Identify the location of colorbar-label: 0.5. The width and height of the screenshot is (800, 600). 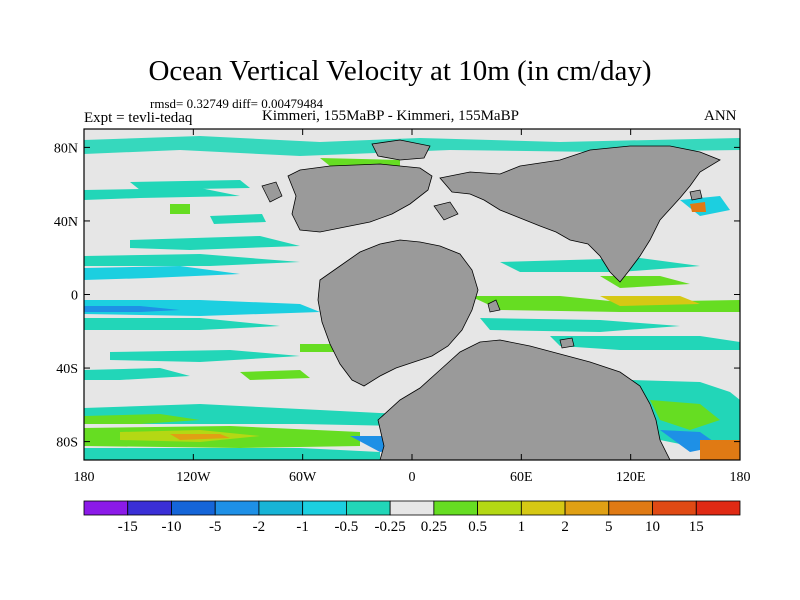
(477, 527).